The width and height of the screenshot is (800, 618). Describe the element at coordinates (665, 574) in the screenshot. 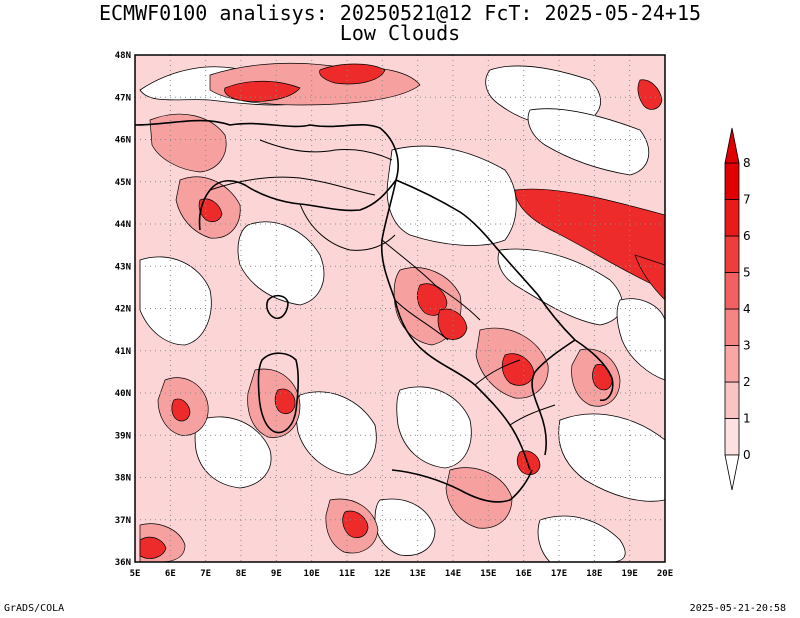

I see `lon-tick-label: 20E` at that location.